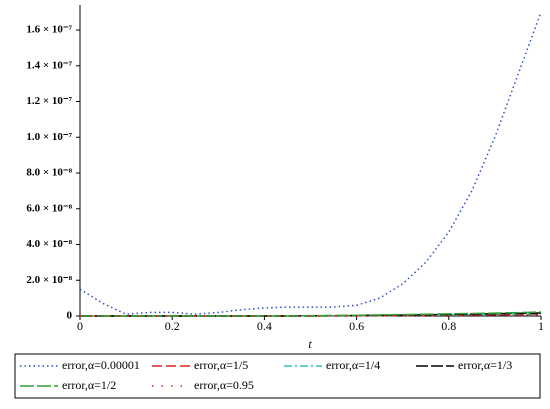  I want to click on legend-label: error,α=0.95, so click(224, 385).